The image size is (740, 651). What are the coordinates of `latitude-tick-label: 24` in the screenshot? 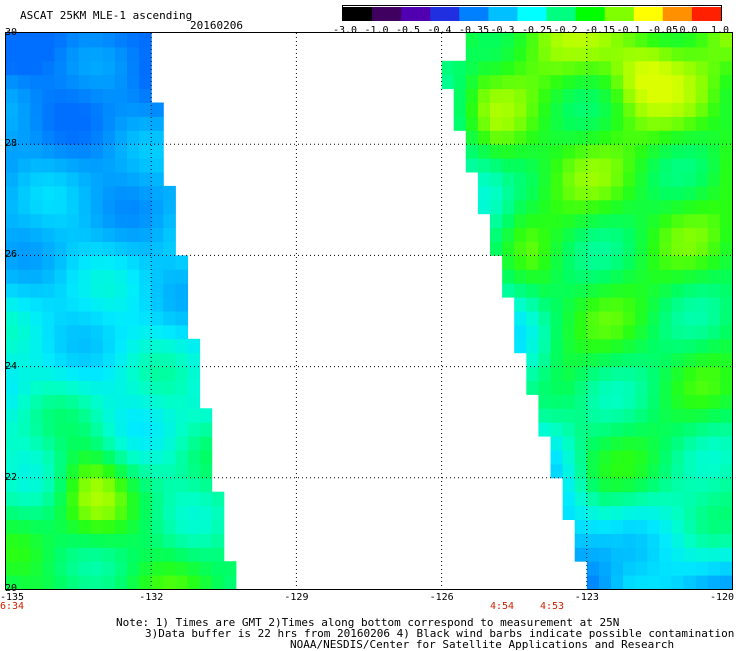 It's located at (11, 366).